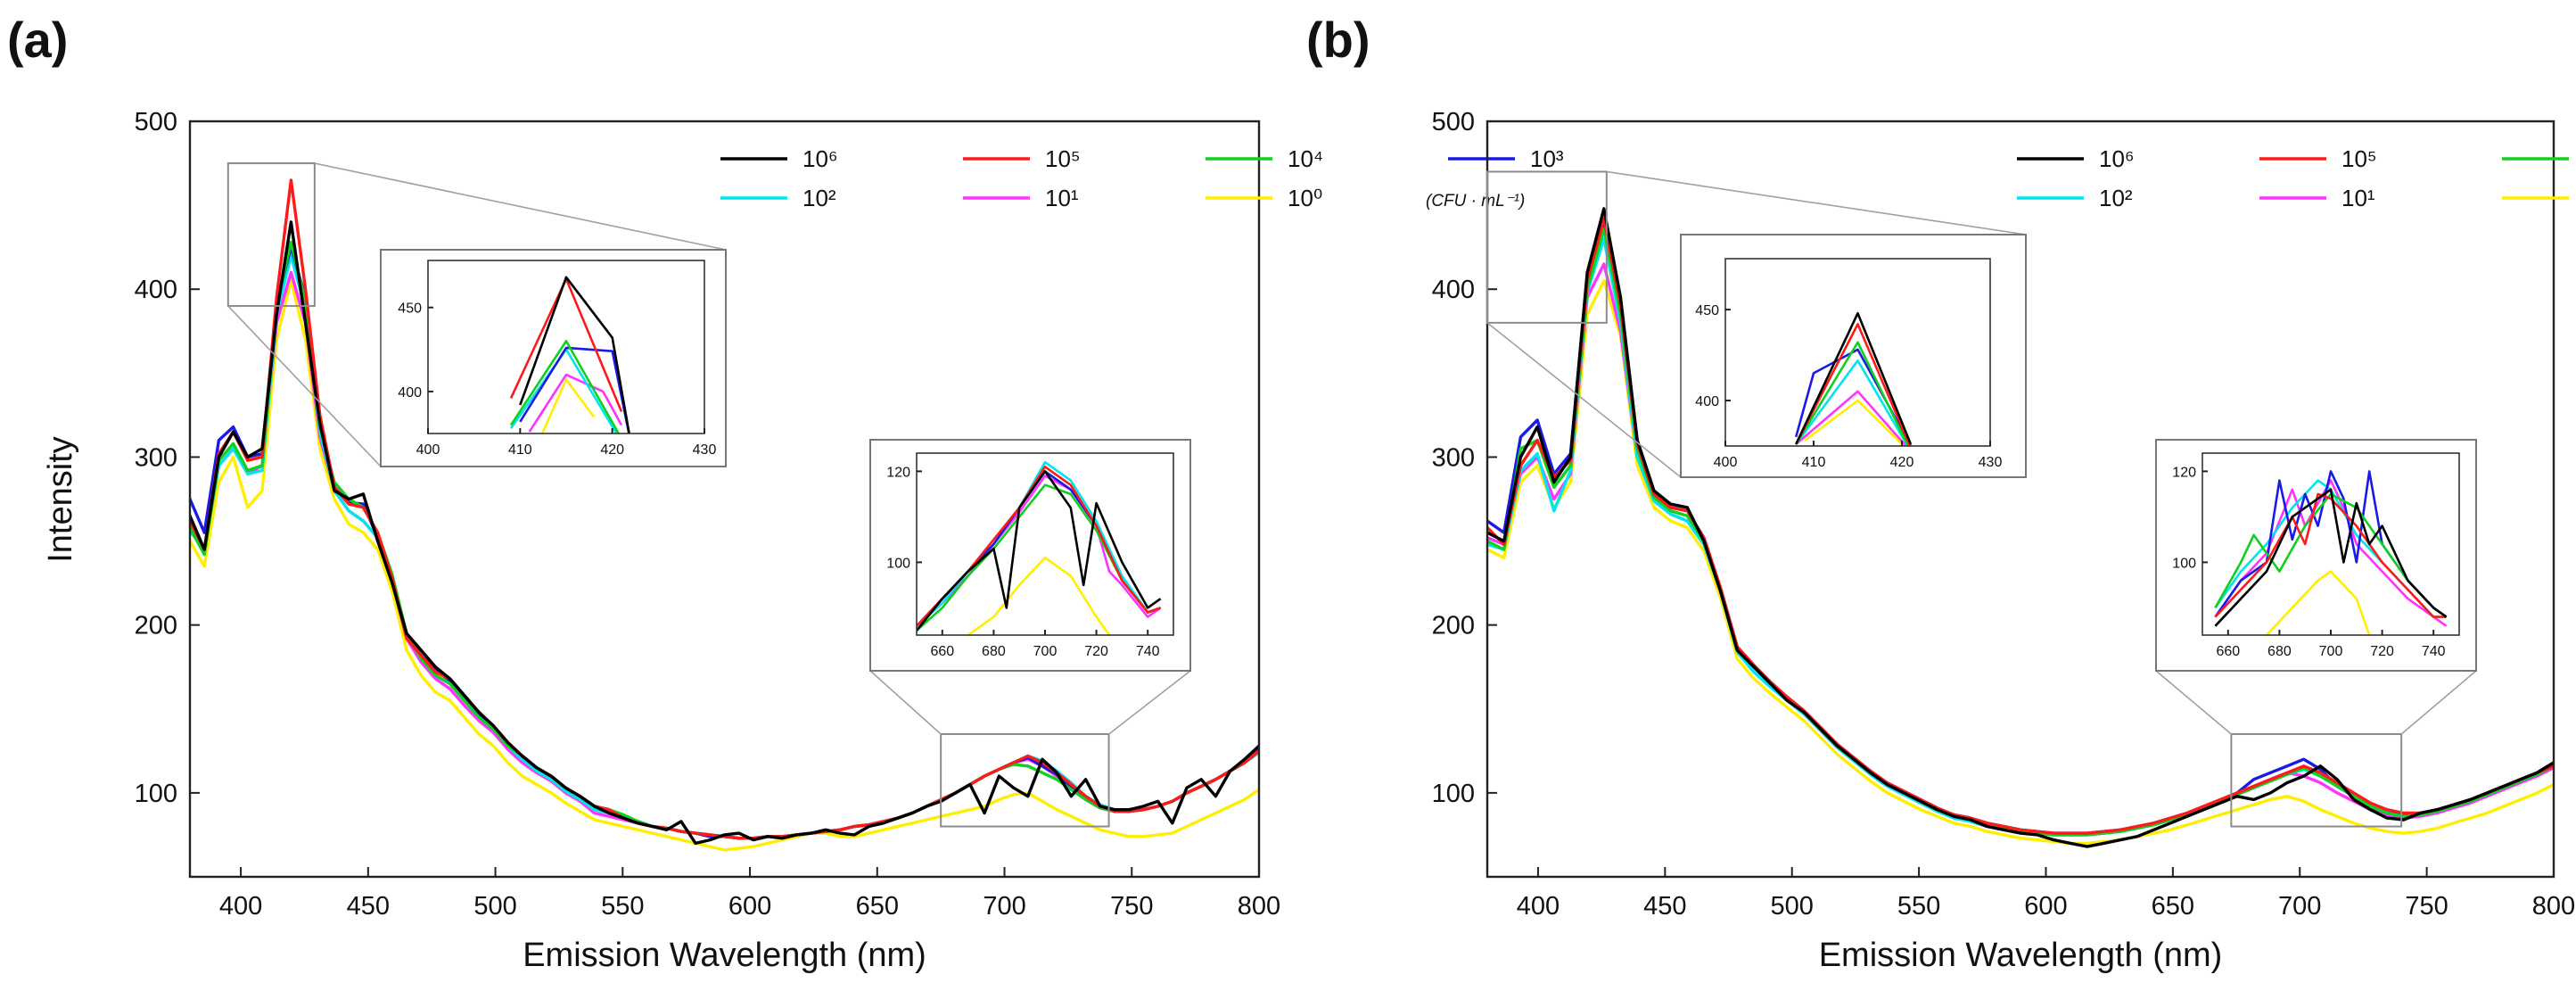  Describe the element at coordinates (1259, 906) in the screenshot. I see `x-tick-label: 800` at that location.